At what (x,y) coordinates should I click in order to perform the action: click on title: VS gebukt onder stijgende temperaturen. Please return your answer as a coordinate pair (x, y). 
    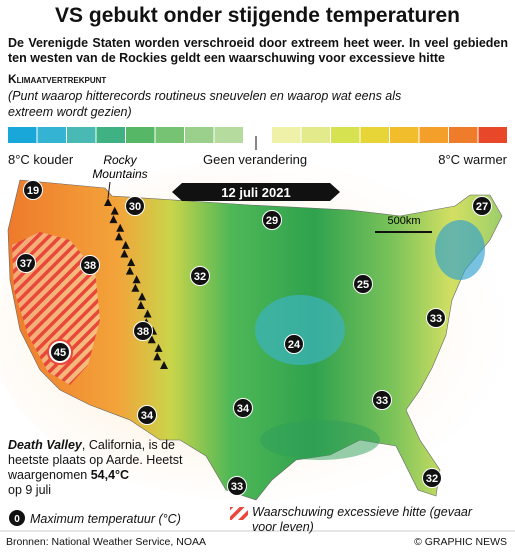
    Looking at the image, I should click on (257, 15).